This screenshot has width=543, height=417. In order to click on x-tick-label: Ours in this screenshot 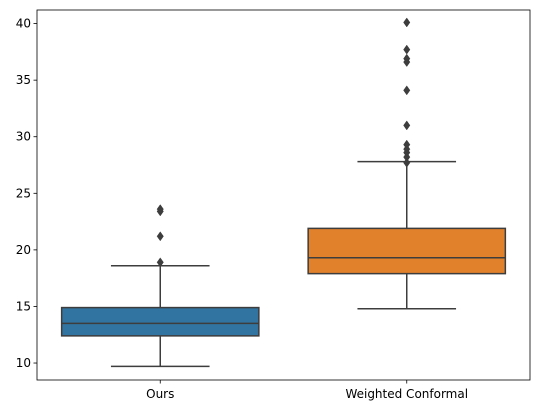, I will do `click(160, 394)`.